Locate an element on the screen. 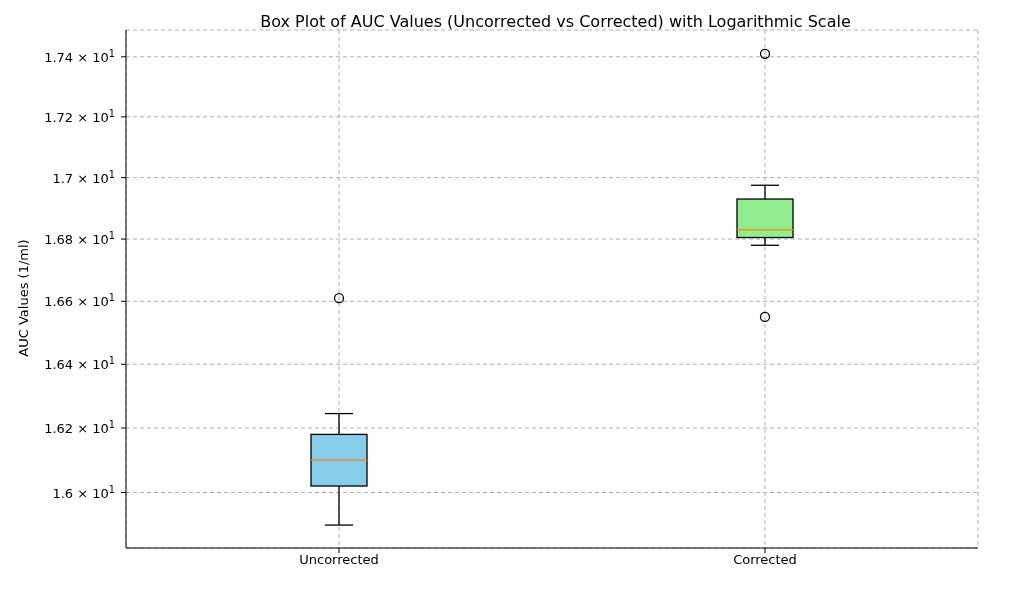  y-tick-label: 1.62 × 10$^{1}$ is located at coordinates (79, 427).